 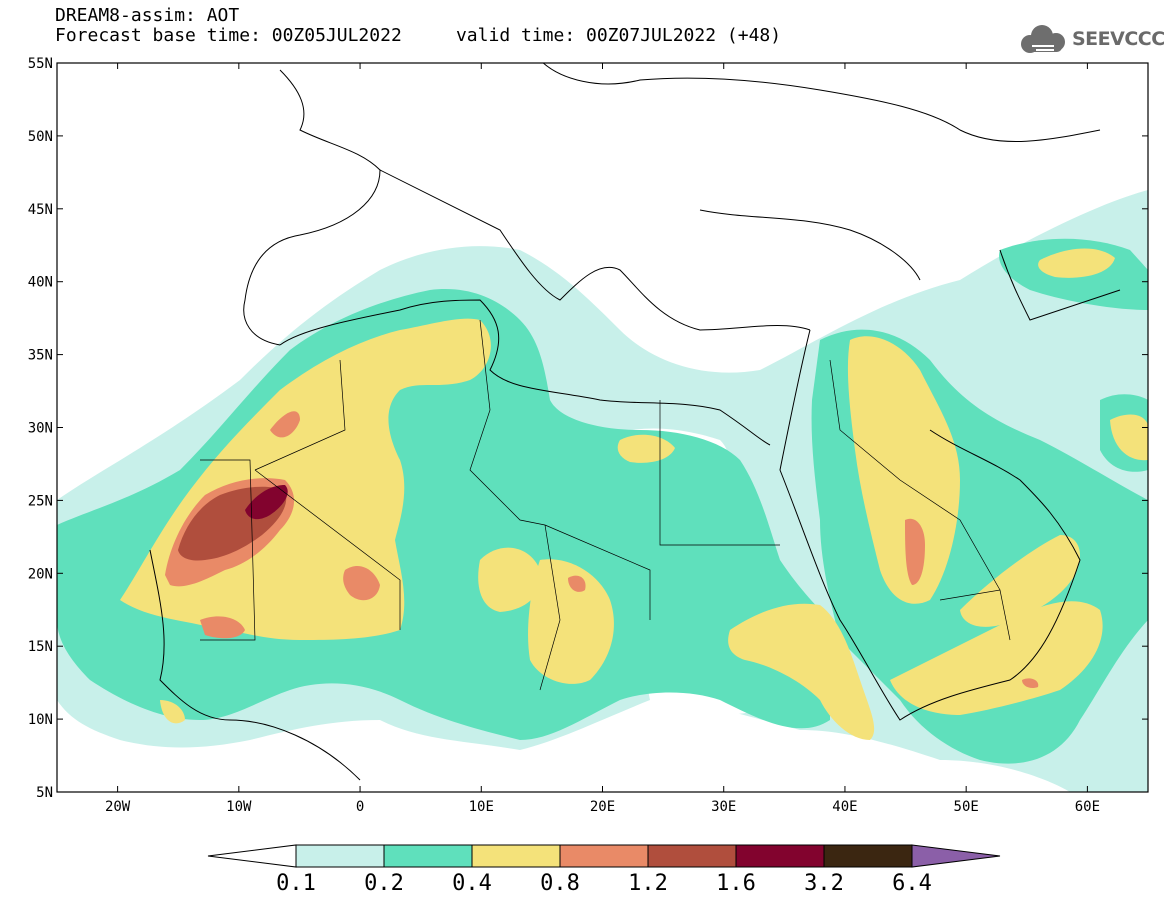 What do you see at coordinates (252, 856) in the screenshot?
I see `colorbar-min-arrow` at bounding box center [252, 856].